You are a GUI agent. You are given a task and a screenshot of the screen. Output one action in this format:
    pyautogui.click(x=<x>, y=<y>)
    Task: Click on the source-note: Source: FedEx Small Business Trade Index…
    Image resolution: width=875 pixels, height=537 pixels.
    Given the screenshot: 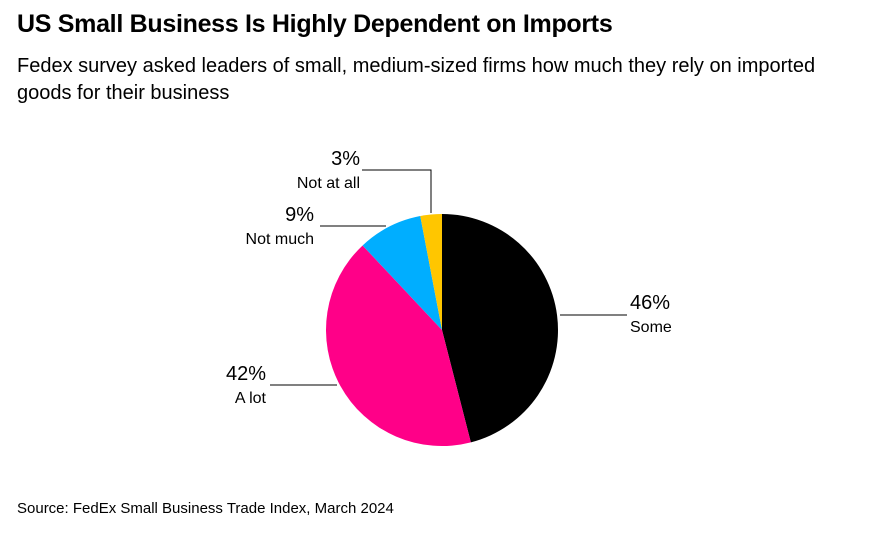 What is the action you would take?
    pyautogui.click(x=205, y=508)
    